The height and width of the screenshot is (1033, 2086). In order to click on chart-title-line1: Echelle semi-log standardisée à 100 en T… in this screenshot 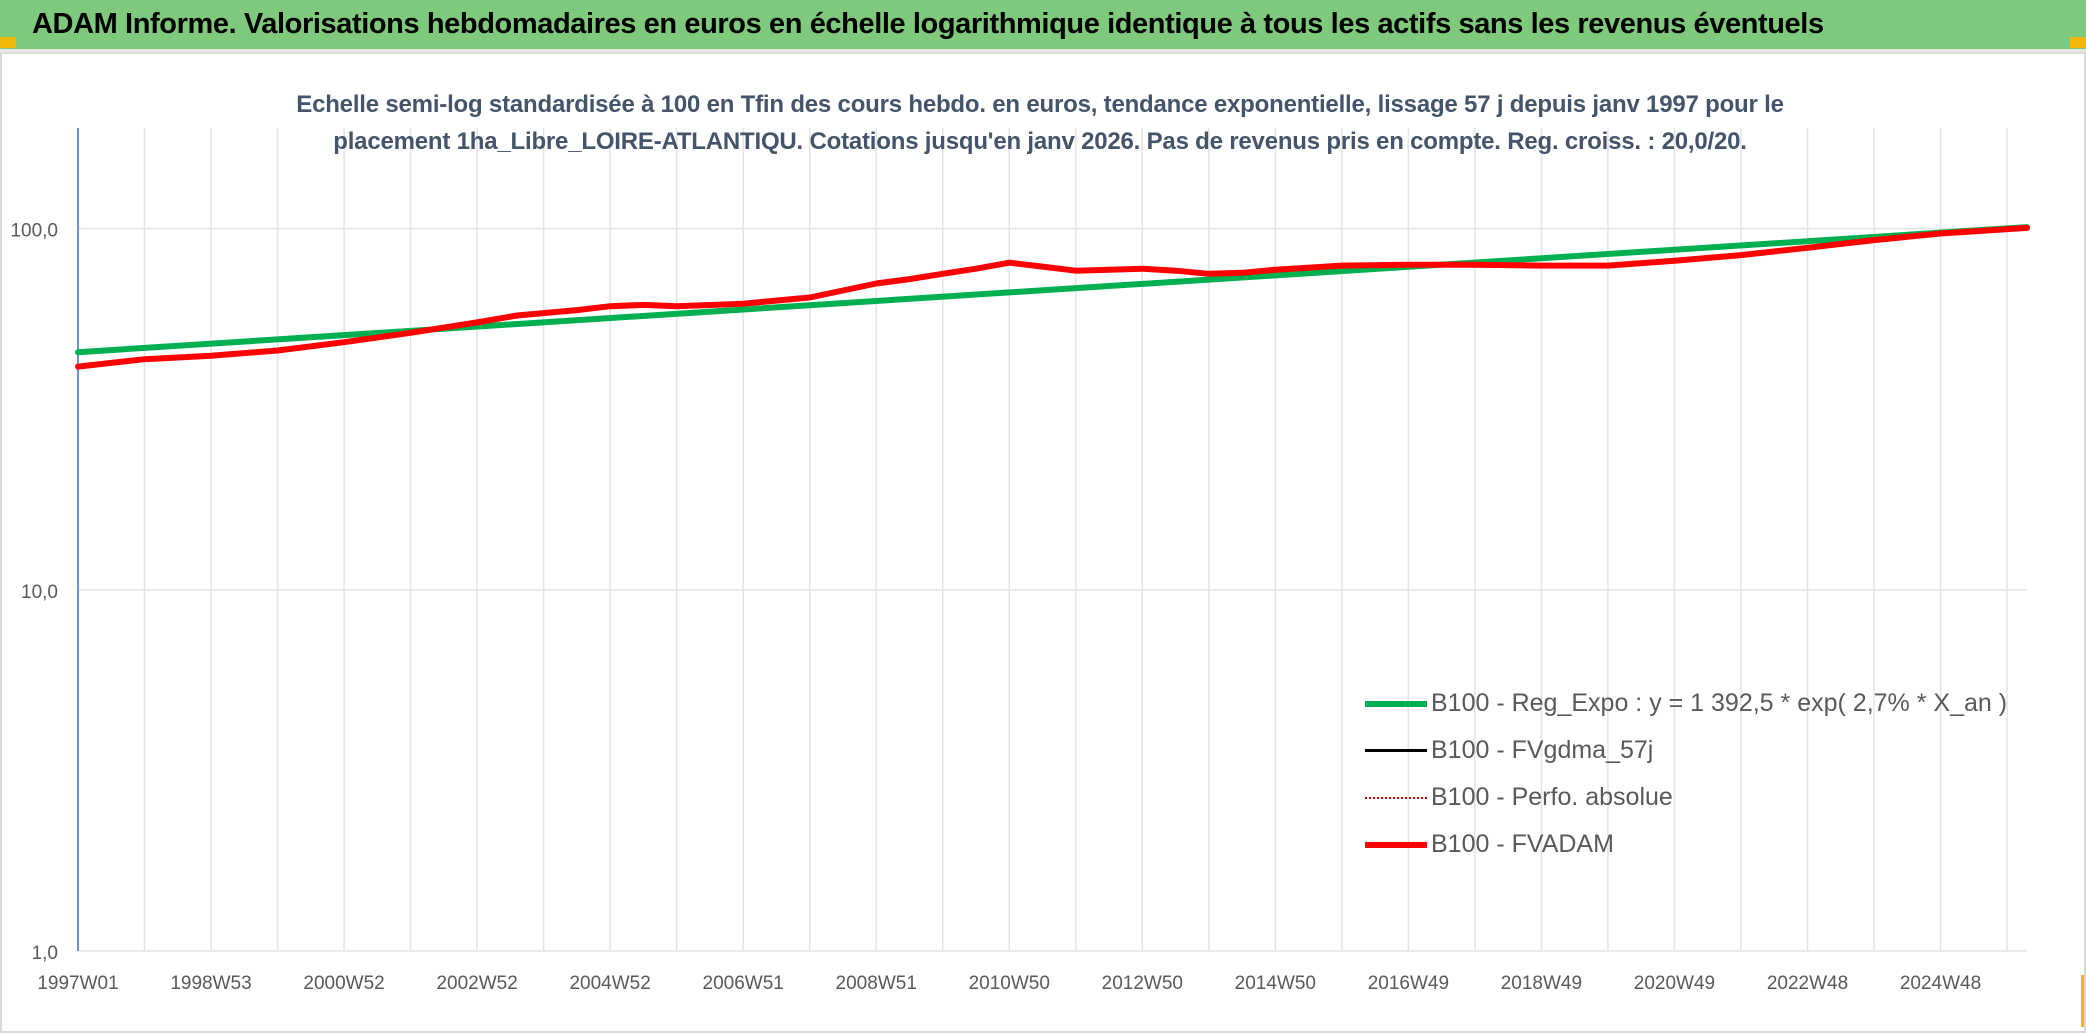, I will do `click(1040, 104)`.